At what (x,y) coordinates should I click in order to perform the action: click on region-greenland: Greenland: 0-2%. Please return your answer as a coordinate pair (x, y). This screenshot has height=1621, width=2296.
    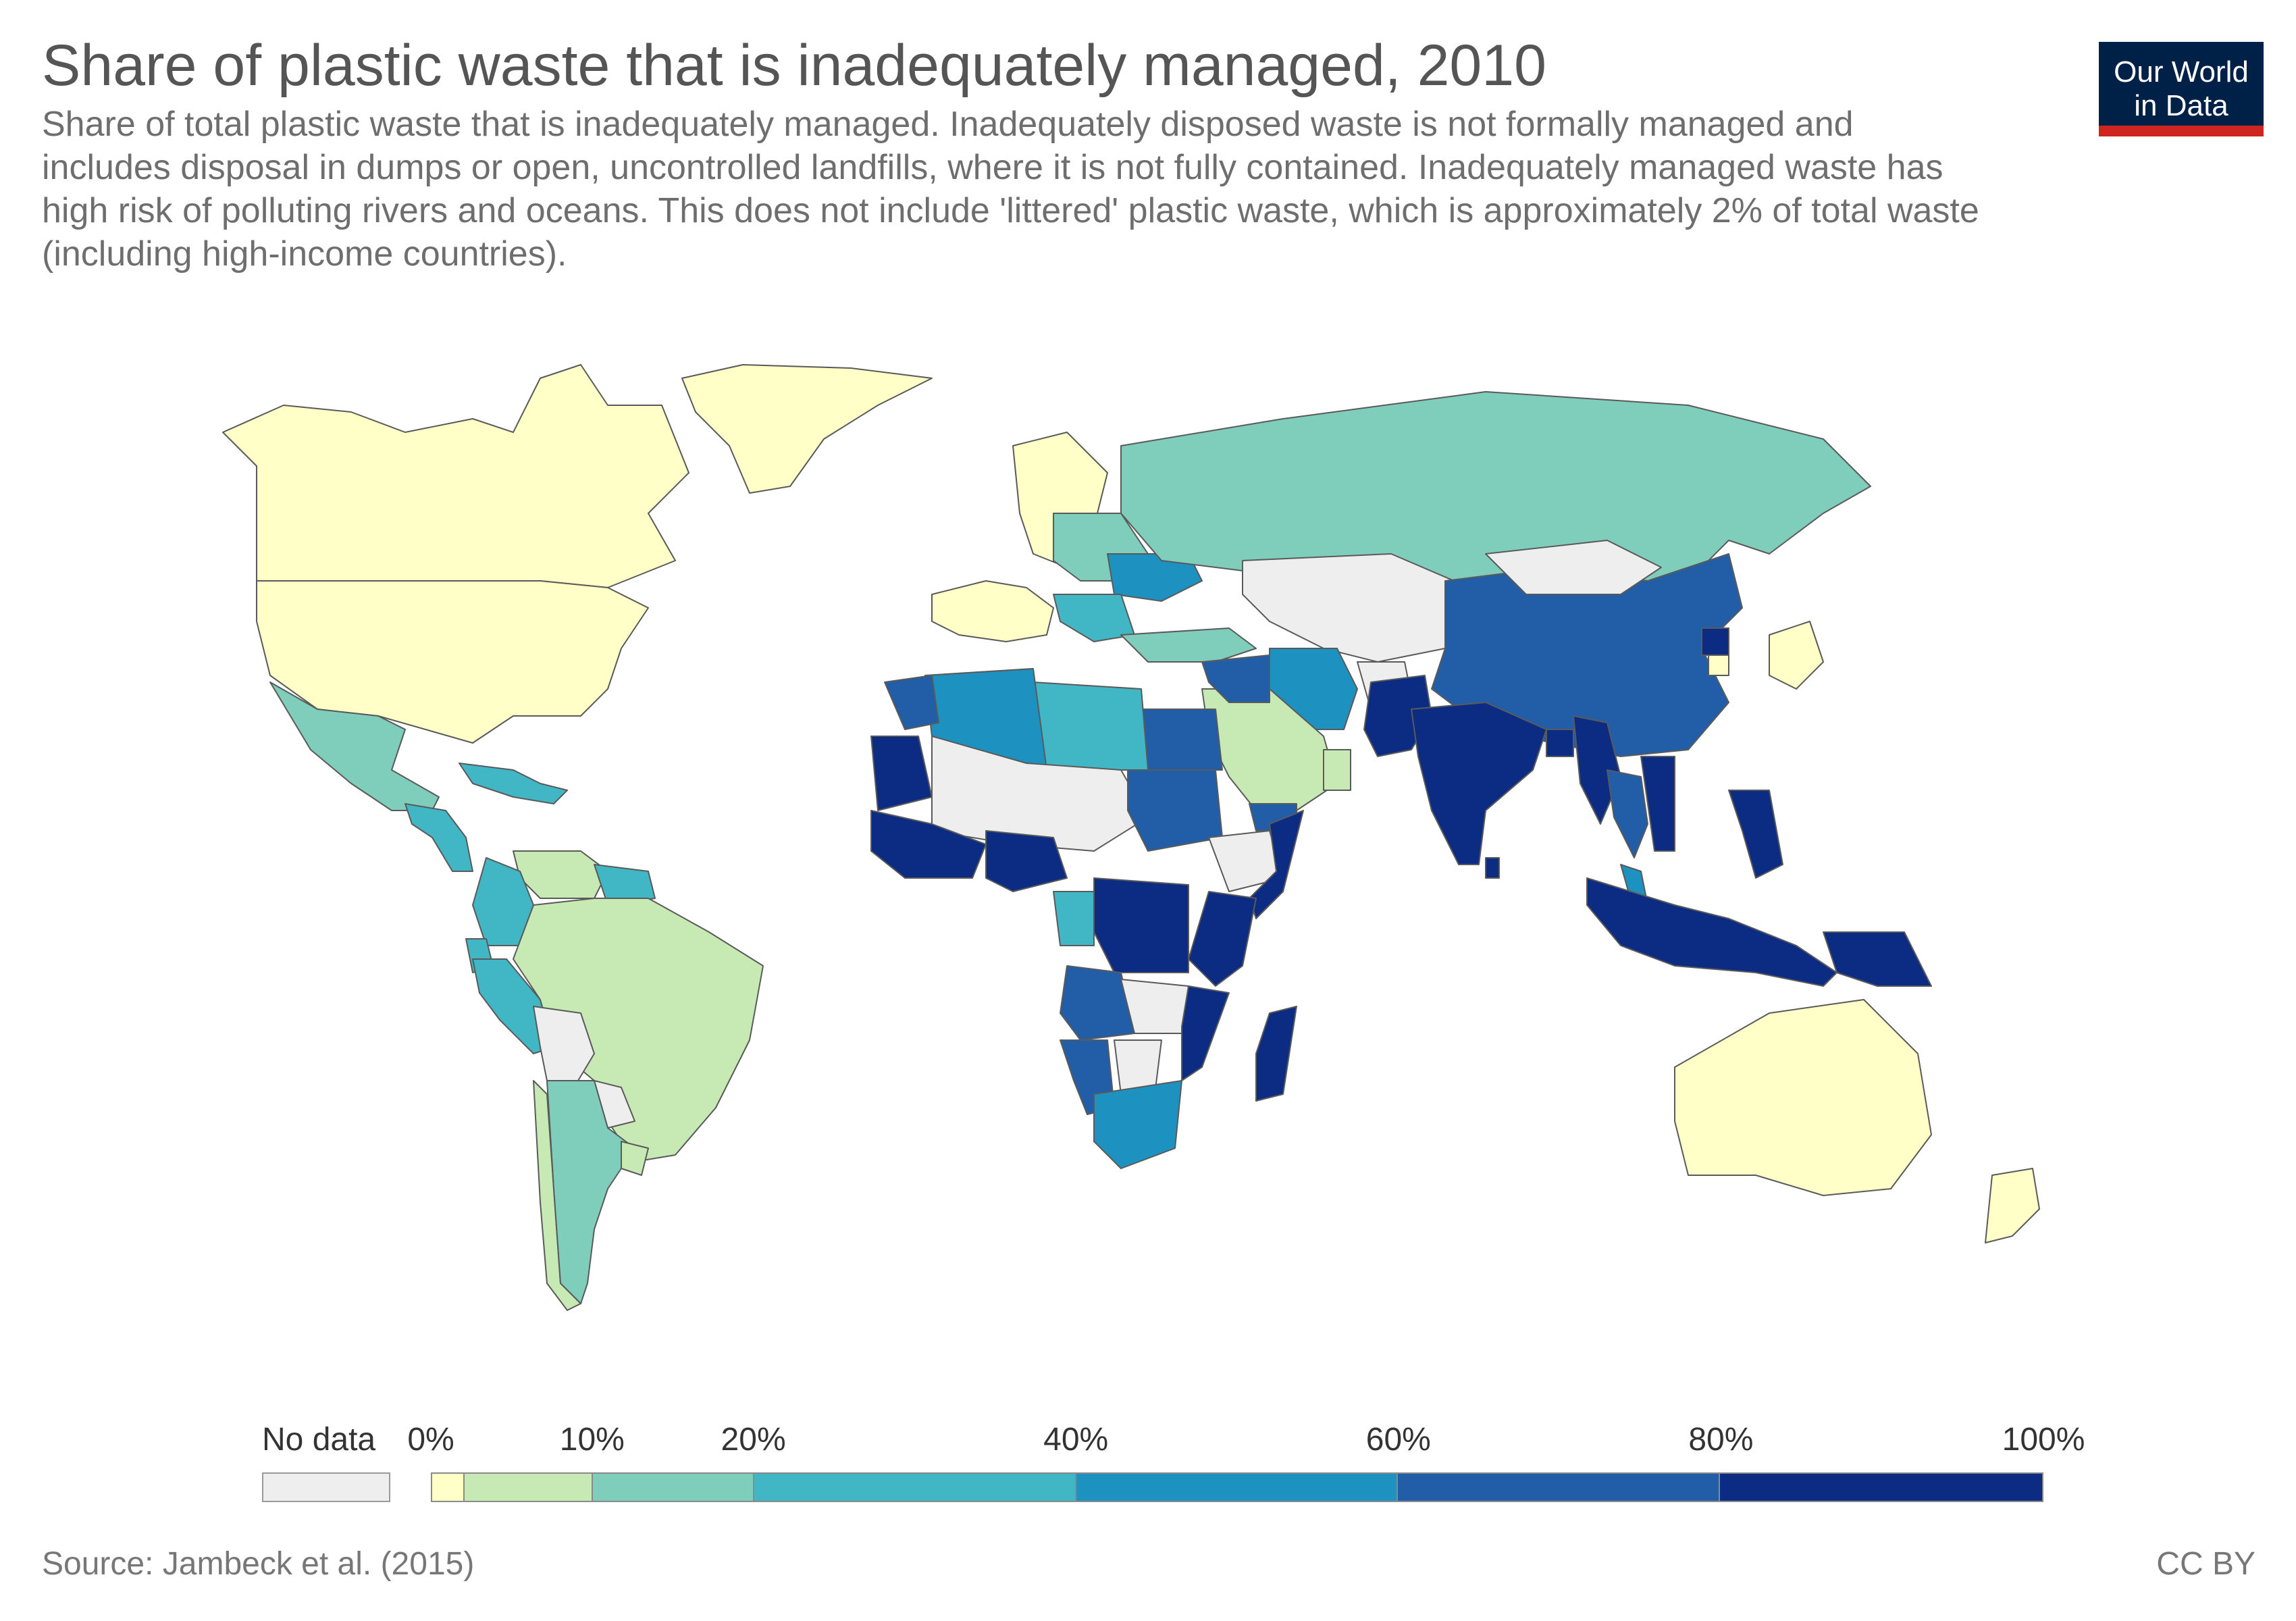
    Looking at the image, I should click on (807, 429).